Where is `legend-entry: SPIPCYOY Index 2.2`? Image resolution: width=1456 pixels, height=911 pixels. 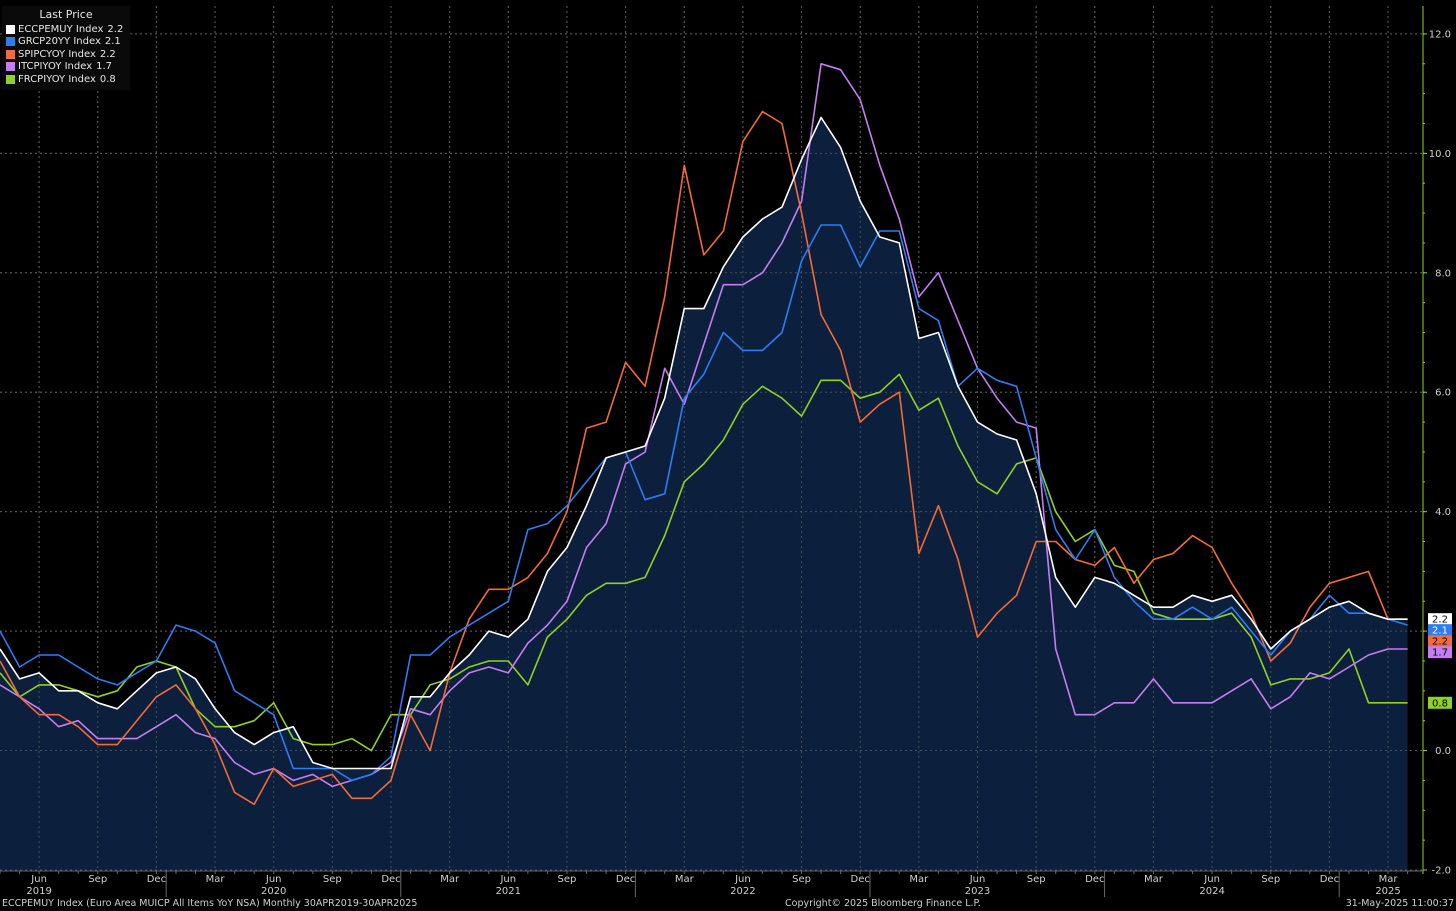
legend-entry: SPIPCYOY Index 2.2 is located at coordinates (66, 54).